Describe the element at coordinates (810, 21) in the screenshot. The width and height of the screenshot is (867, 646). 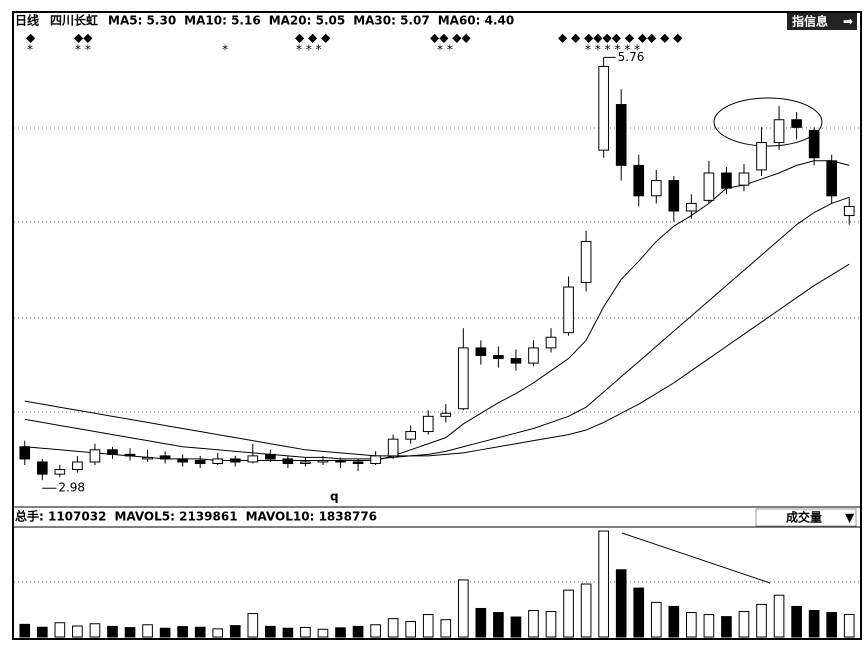
I see `info-button-label: 指信息` at that location.